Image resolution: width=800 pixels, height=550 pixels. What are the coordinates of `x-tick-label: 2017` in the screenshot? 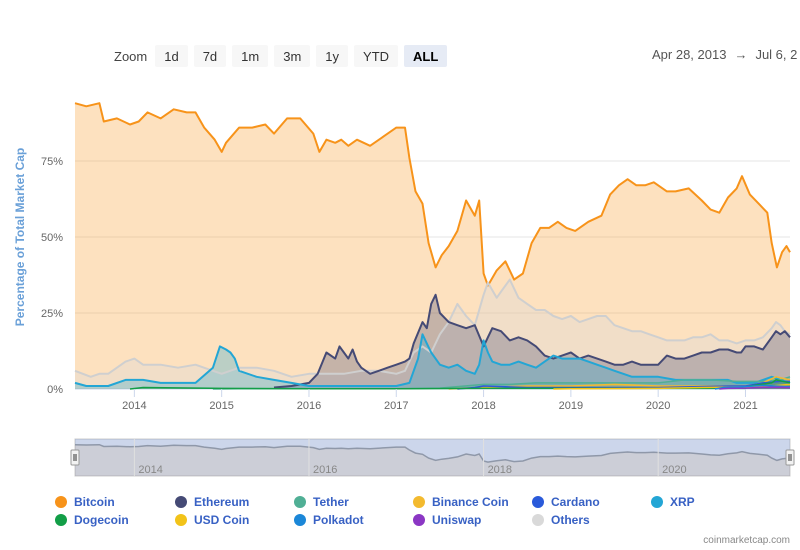 It's located at (396, 406).